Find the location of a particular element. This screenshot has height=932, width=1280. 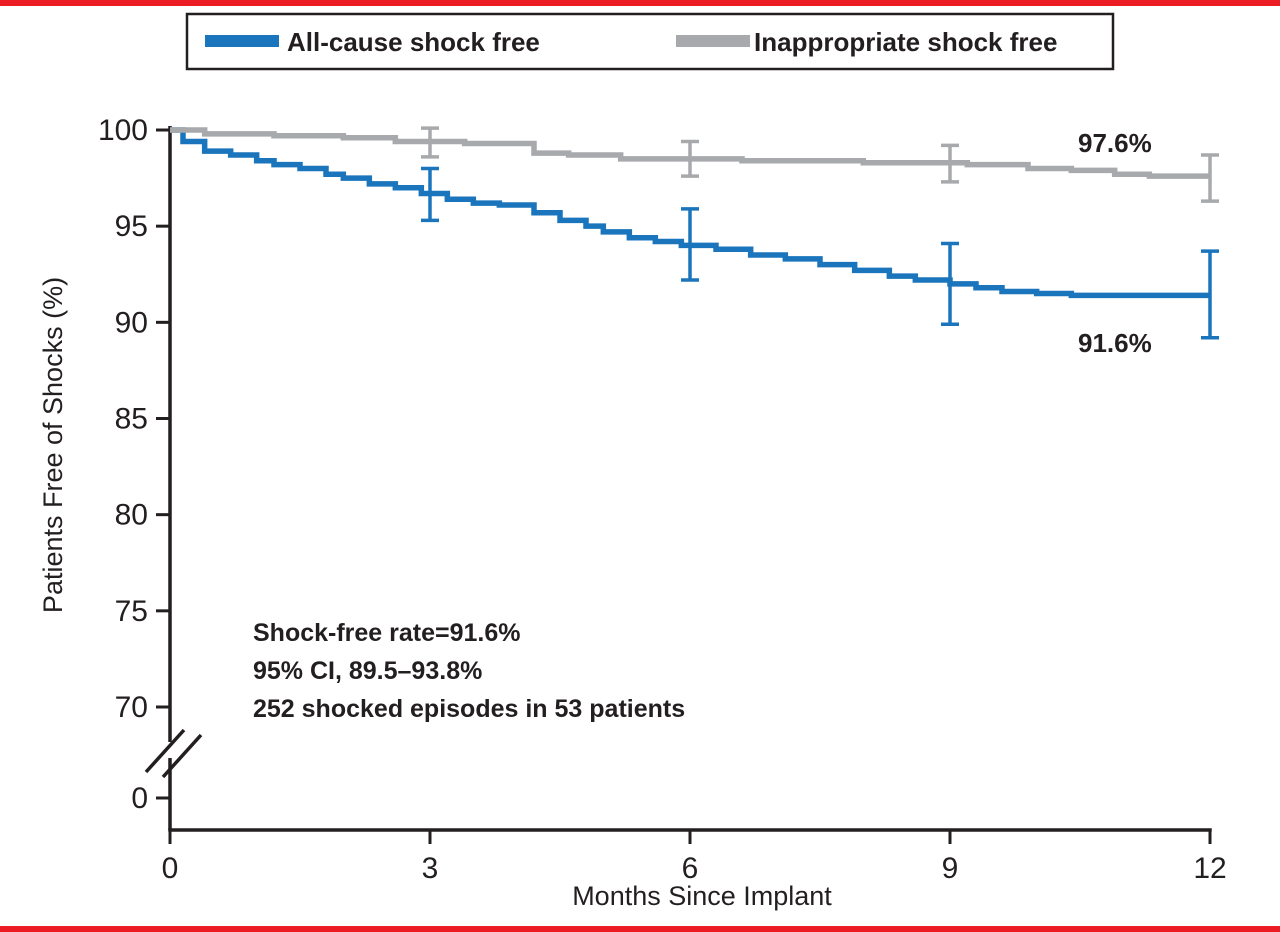

x-axis-title: Months Since Implant is located at coordinates (702, 896).